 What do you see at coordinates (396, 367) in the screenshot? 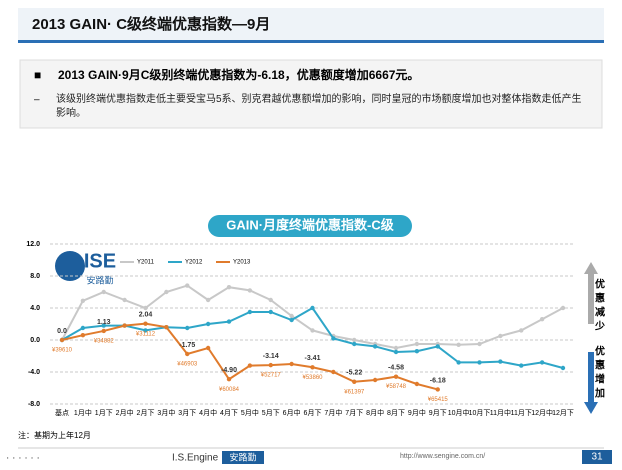
I see `value-label: -4.58` at bounding box center [396, 367].